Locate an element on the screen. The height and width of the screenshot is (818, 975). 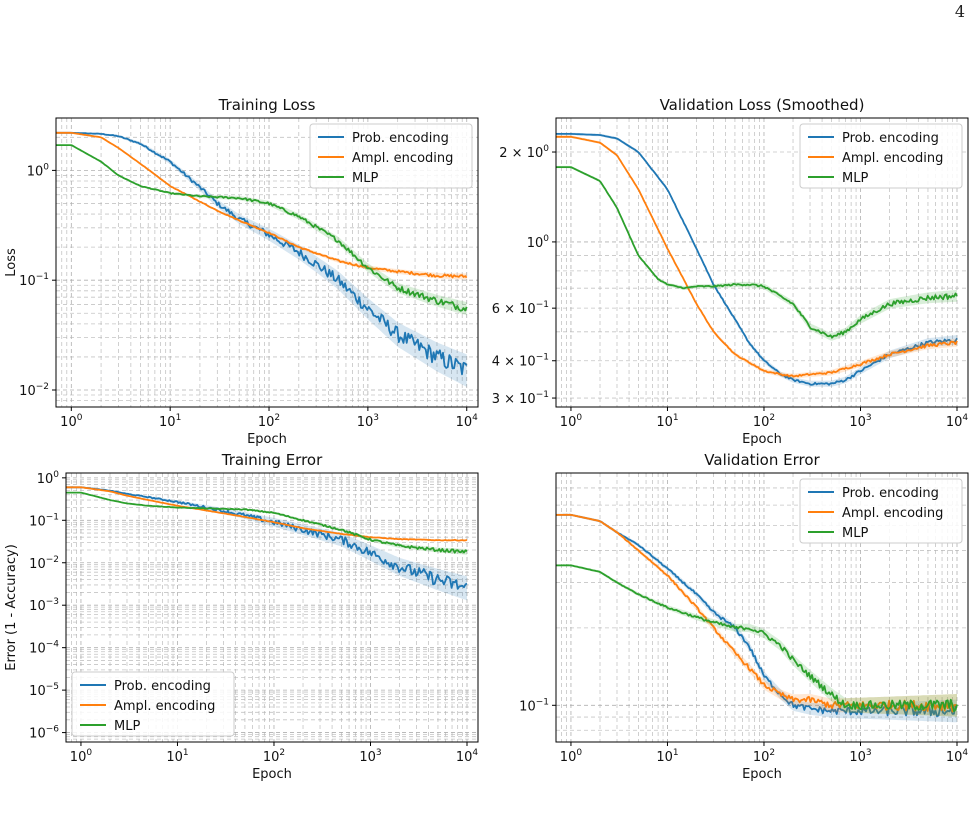
page-number: 4 is located at coordinates (959, 11).